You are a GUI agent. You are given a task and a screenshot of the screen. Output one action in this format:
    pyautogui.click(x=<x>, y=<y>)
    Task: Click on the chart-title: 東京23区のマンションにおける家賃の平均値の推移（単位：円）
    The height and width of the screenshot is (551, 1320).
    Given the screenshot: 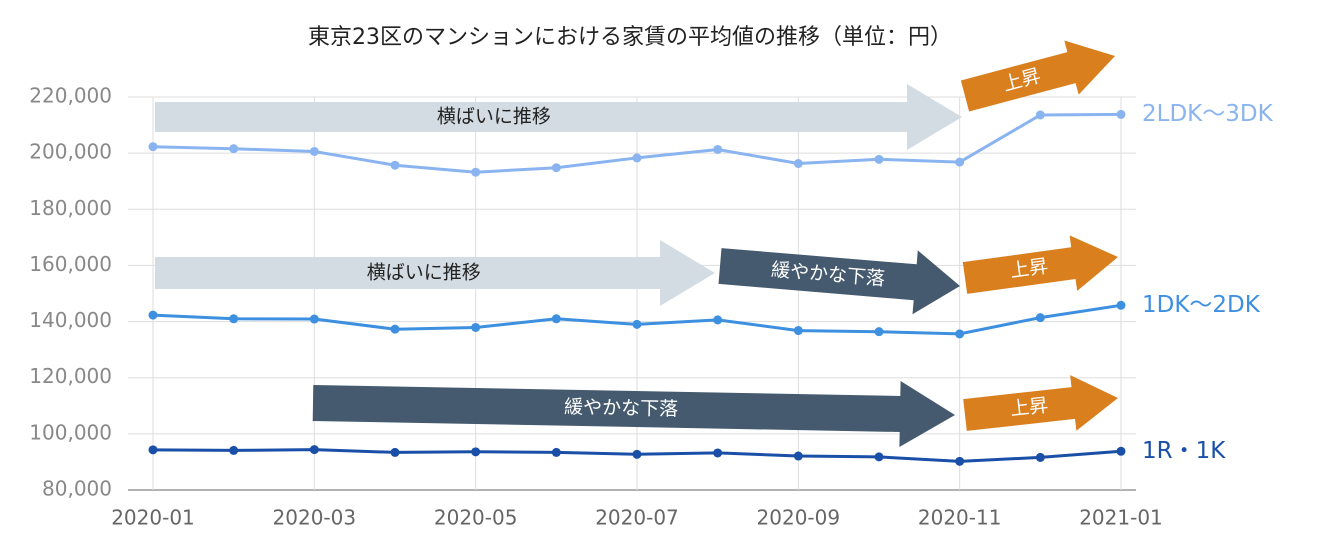 What is the action you would take?
    pyautogui.click(x=630, y=37)
    